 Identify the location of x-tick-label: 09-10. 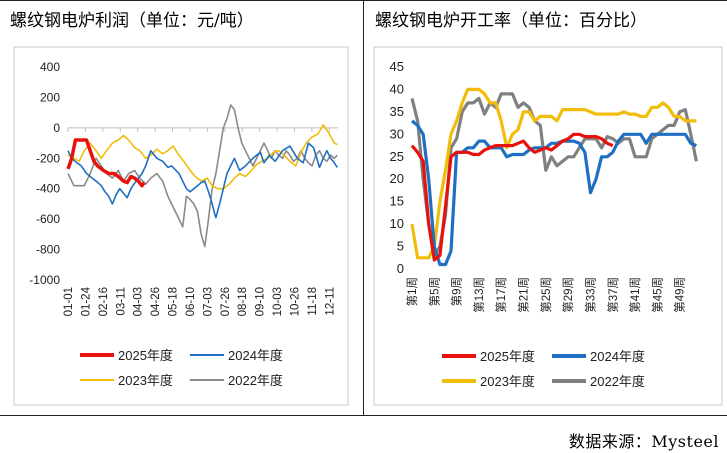
(261, 301).